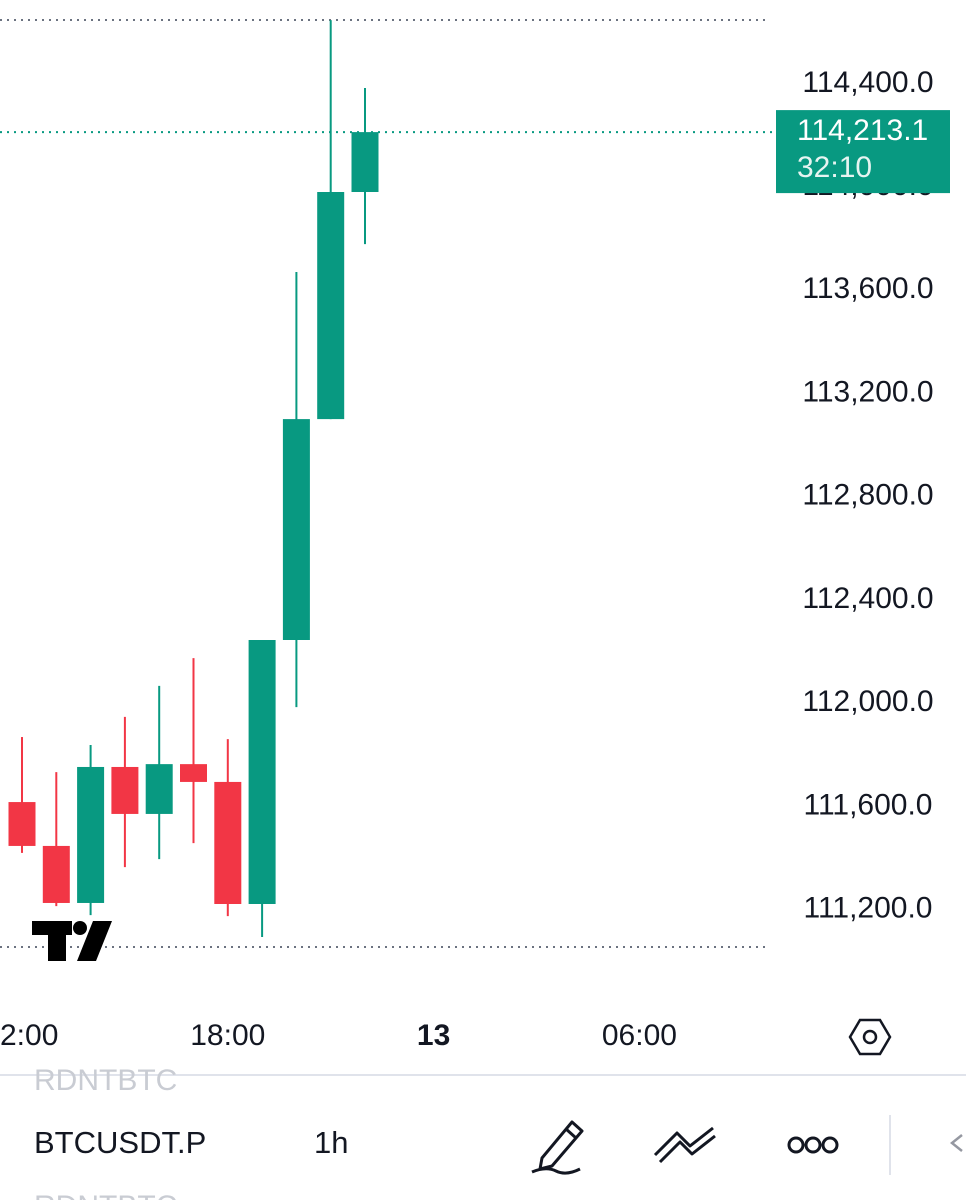 This screenshot has width=966, height=1200. What do you see at coordinates (870, 1037) in the screenshot?
I see `settings-button` at bounding box center [870, 1037].